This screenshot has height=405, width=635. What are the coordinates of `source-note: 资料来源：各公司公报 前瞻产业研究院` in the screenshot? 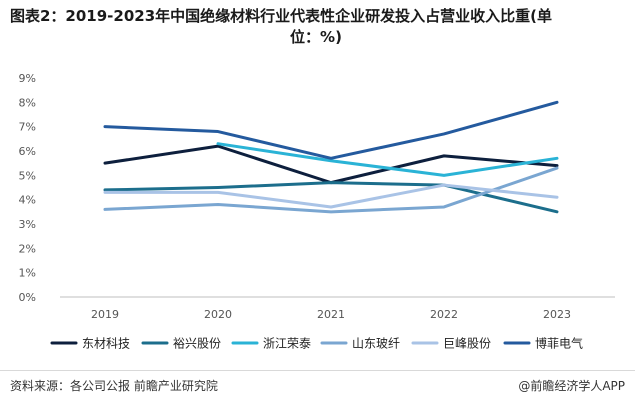 It's located at (114, 386).